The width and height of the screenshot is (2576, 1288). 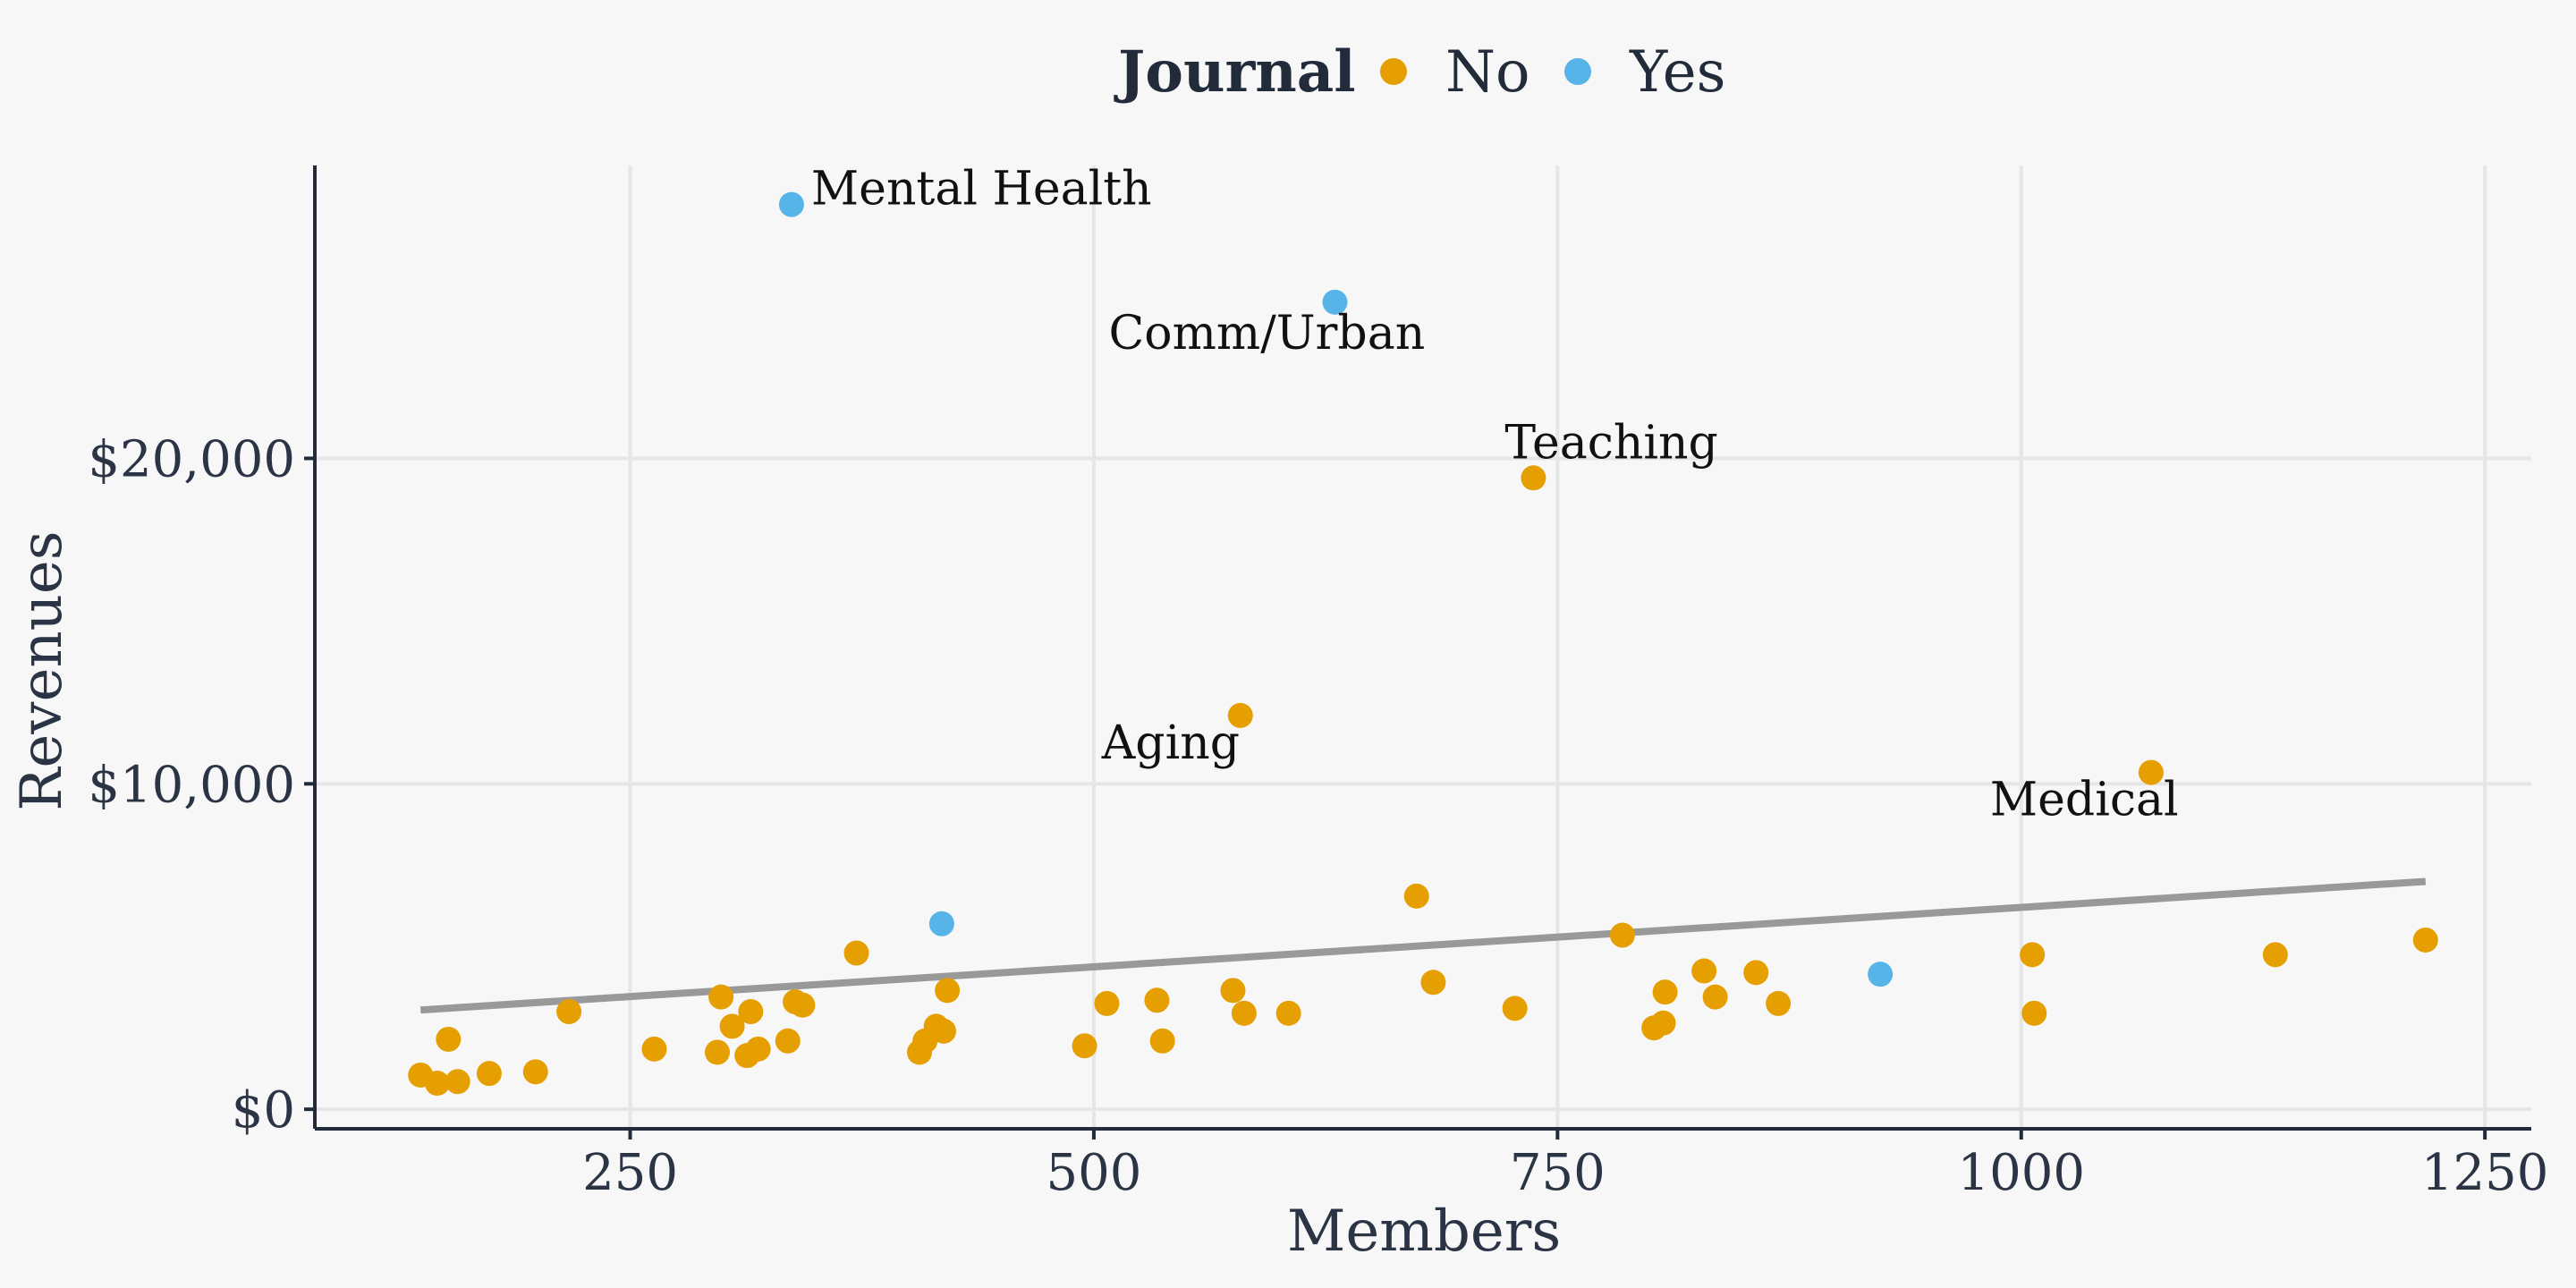 What do you see at coordinates (1419, 72) in the screenshot?
I see `legend: Journal No Yes` at bounding box center [1419, 72].